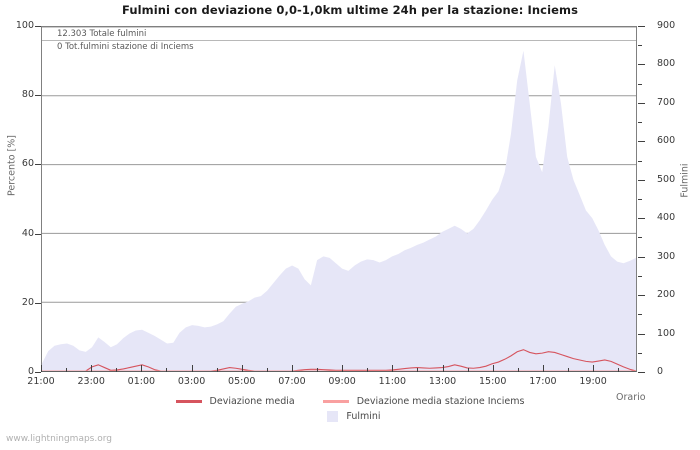  Describe the element at coordinates (493, 381) in the screenshot. I see `x-tick-label: 15:00` at that location.